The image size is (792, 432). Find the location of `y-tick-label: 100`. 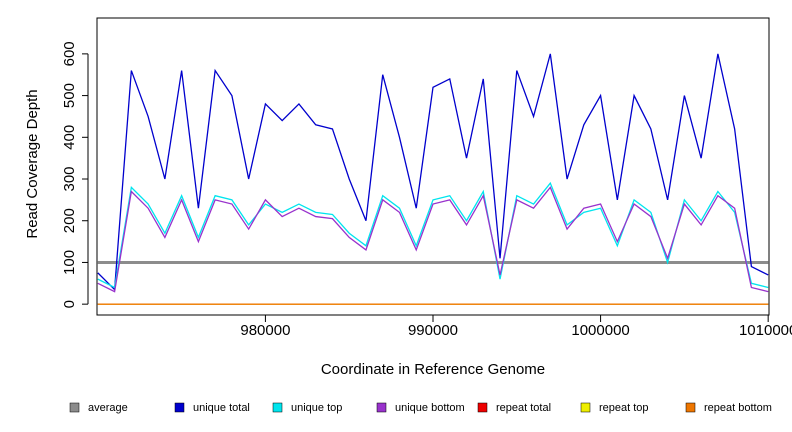

y-tick-label: 100 is located at coordinates (69, 262).